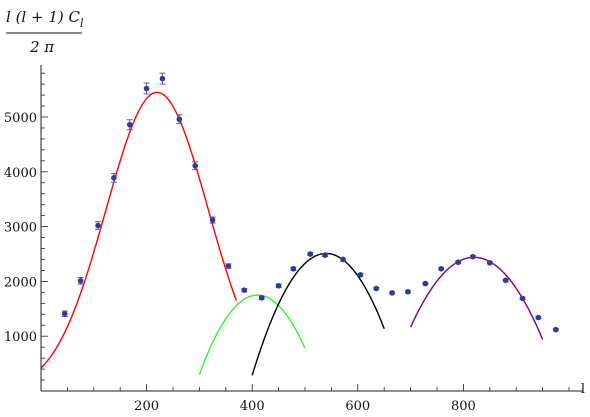 Image resolution: width=590 pixels, height=417 pixels. Describe the element at coordinates (146, 406) in the screenshot. I see `x-tick-label: 200` at that location.